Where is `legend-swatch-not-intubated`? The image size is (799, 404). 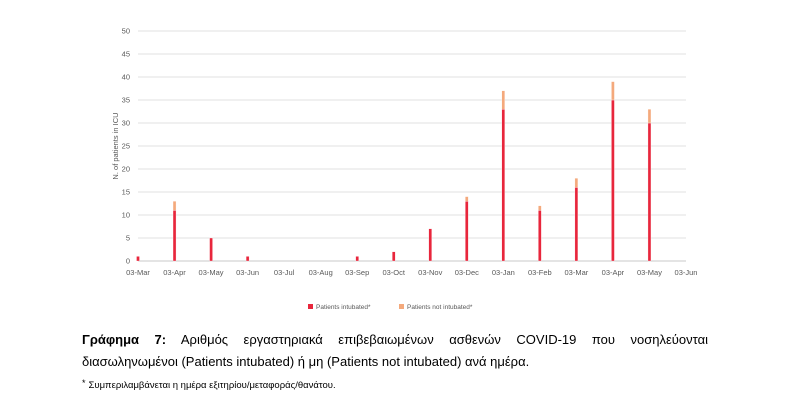 legend-swatch-not-intubated is located at coordinates (401, 306).